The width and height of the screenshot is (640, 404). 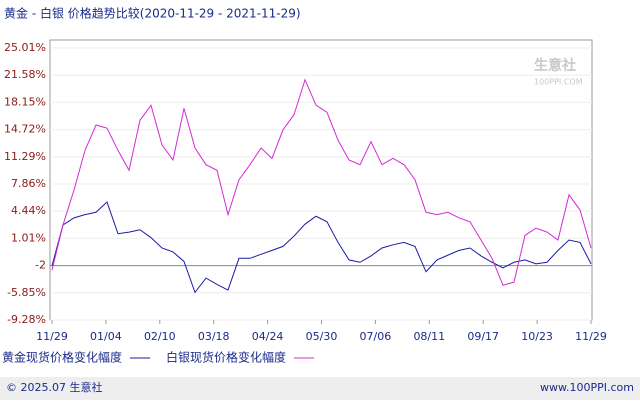 I want to click on y-tick-label: -2, so click(x=40, y=265).